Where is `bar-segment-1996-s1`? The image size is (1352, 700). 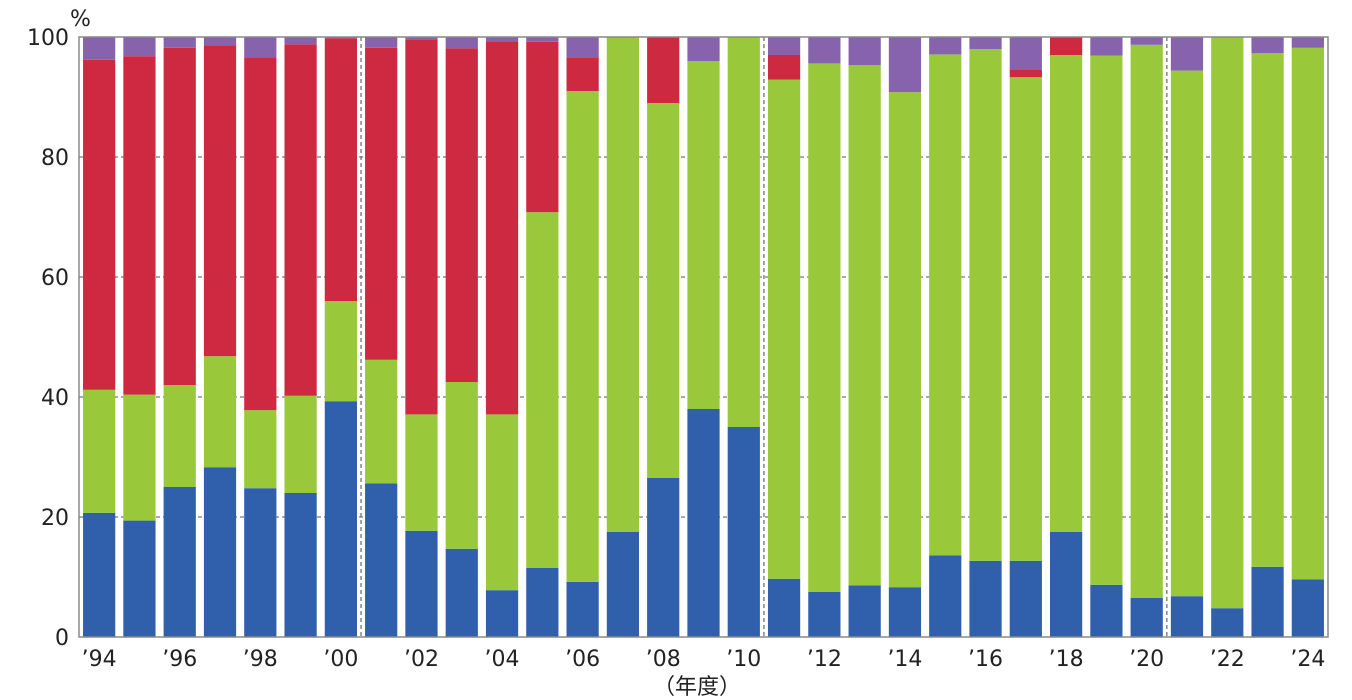
bar-segment-1996-s1 is located at coordinates (179, 562).